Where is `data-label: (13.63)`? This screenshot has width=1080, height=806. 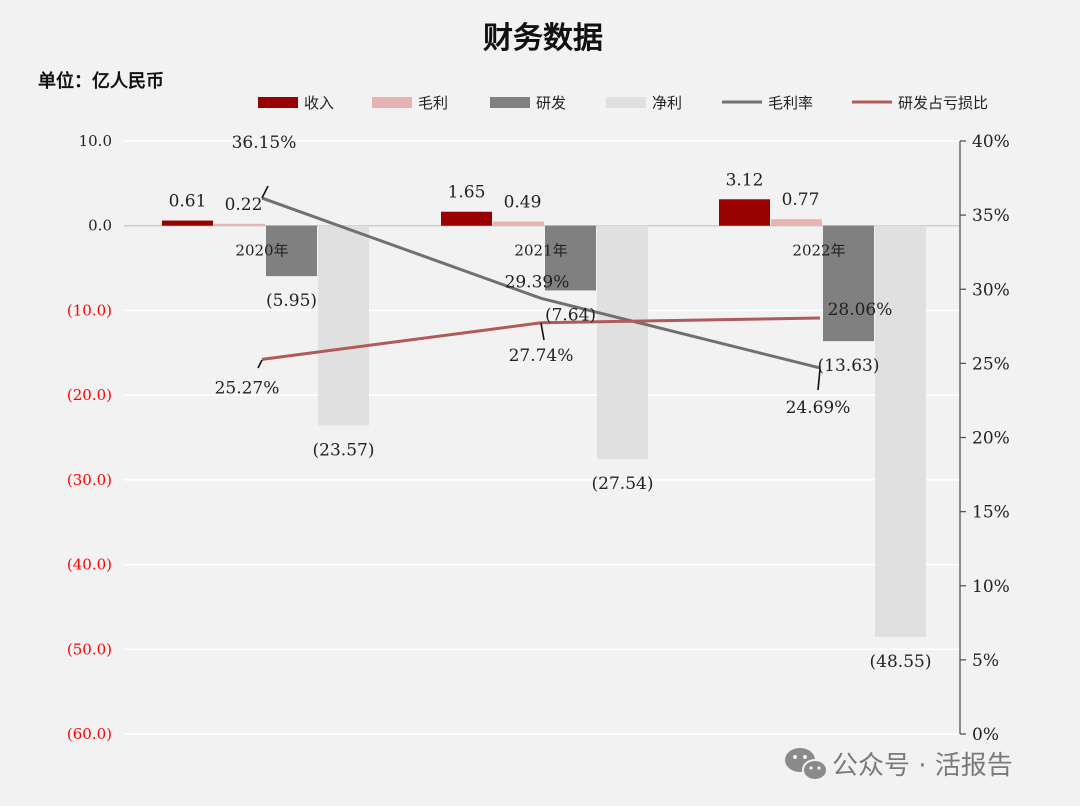
data-label: (13.63) is located at coordinates (849, 366).